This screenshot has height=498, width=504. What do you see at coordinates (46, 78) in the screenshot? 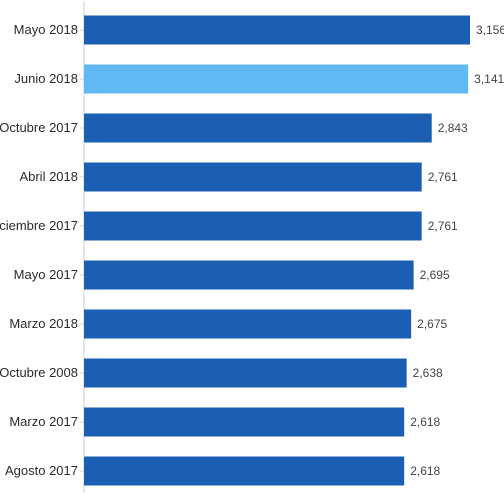
I see `category-label: Junio 2018` at bounding box center [46, 78].